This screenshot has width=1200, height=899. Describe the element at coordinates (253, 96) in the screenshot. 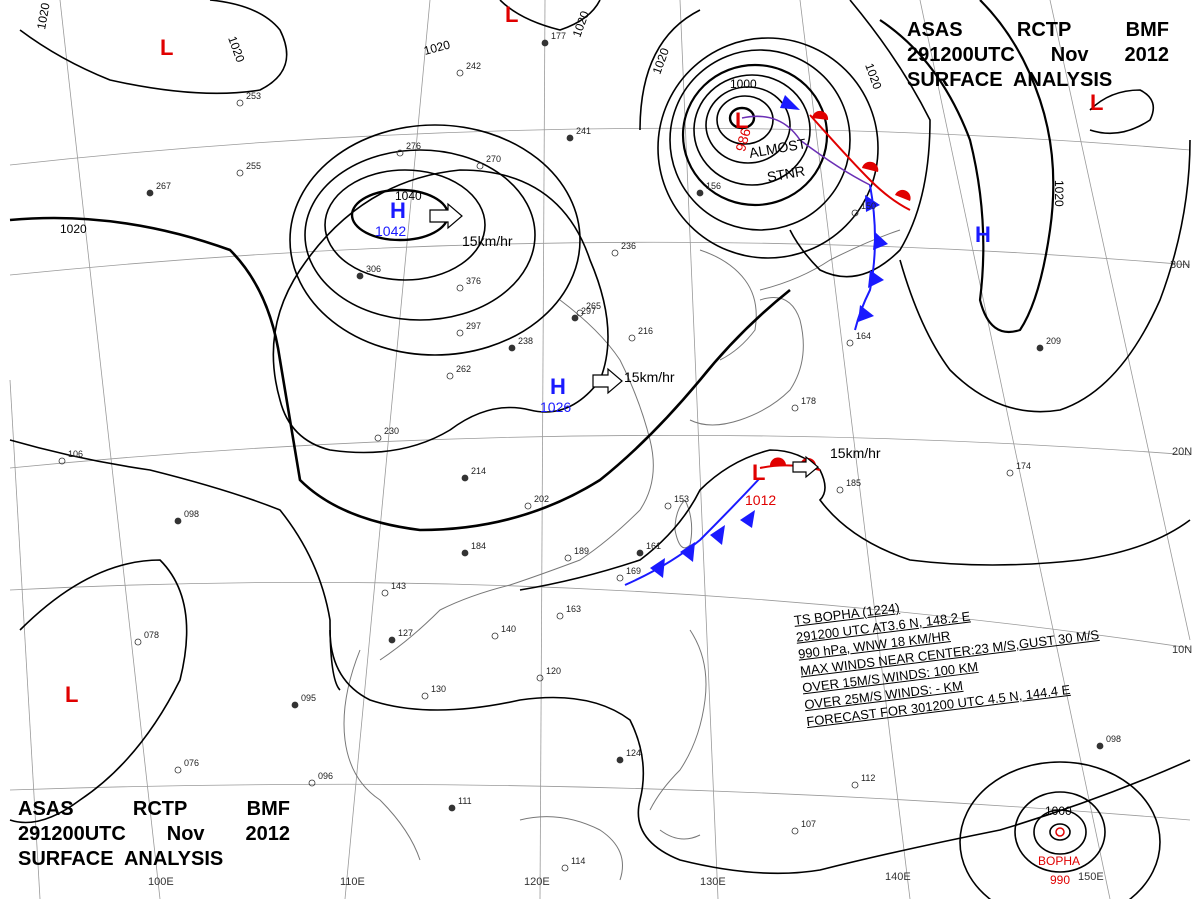

I see `station-pressure: 253` at that location.